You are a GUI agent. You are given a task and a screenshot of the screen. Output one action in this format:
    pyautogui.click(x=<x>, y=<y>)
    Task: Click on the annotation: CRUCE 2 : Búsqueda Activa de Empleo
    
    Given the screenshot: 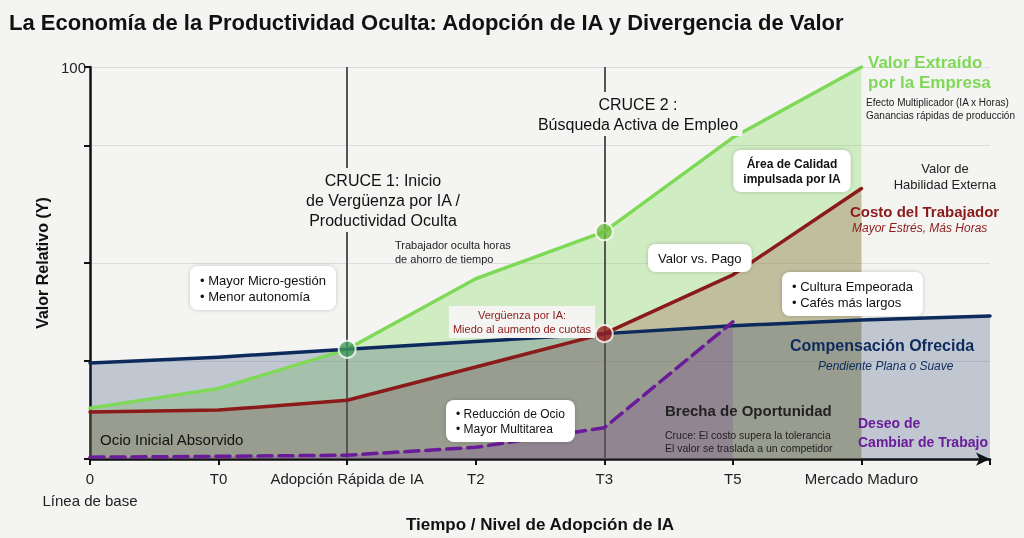 What is the action you would take?
    pyautogui.click(x=638, y=114)
    